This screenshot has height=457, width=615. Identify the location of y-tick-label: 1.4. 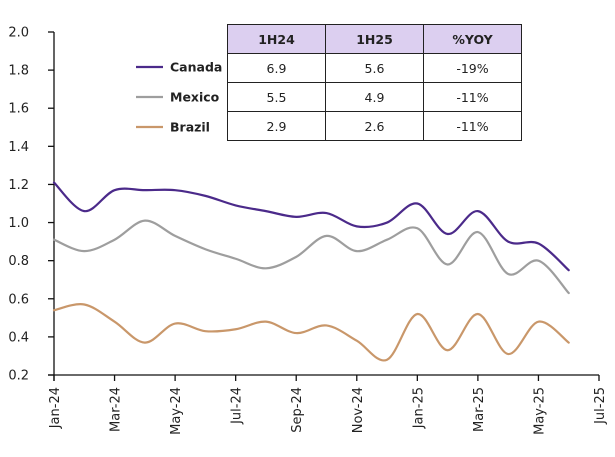
(18, 147).